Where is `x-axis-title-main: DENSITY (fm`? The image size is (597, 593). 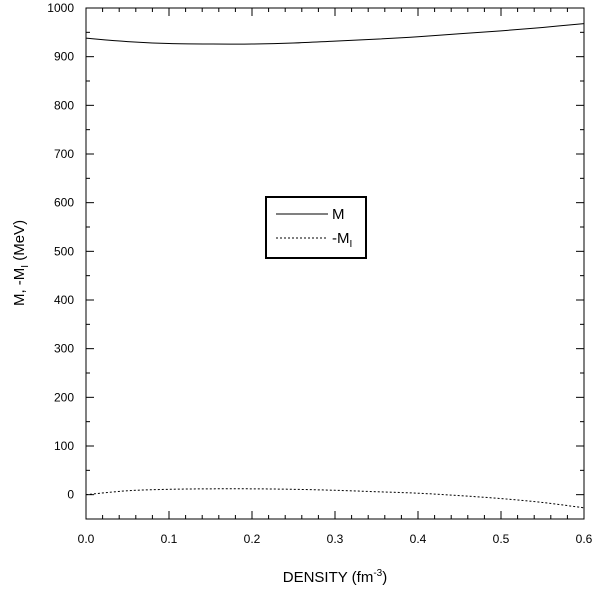
x-axis-title-main: DENSITY (fm is located at coordinates (328, 577).